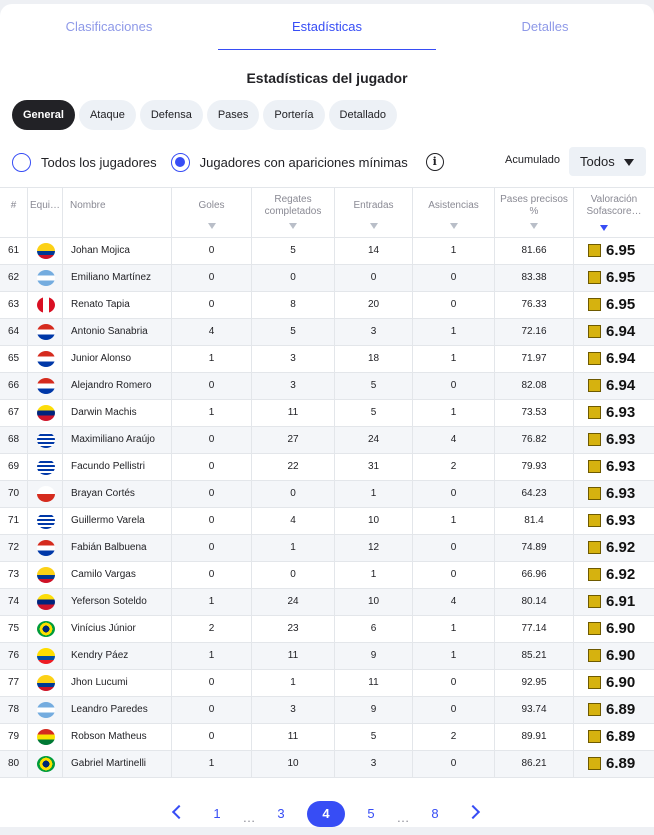 Image resolution: width=654 pixels, height=835 pixels. What do you see at coordinates (327, 440) in the screenshot?
I see `table-row: 68 Maximiliano Araújo 0 27 24 4 76.82 6.93` at bounding box center [327, 440].